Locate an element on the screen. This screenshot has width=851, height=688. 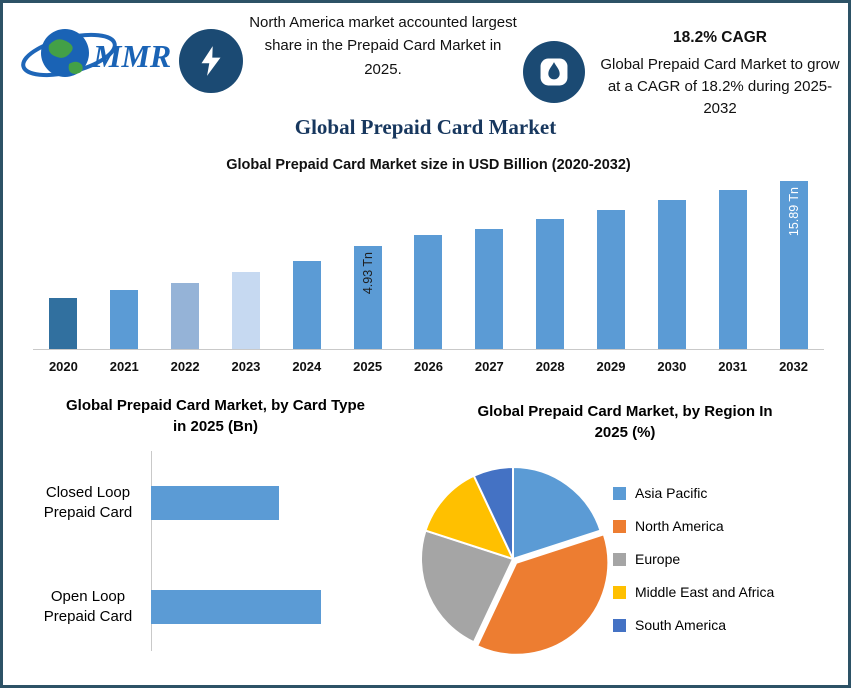
card-type-label: Closed Loop Prepaid Card is located at coordinates (88, 502).